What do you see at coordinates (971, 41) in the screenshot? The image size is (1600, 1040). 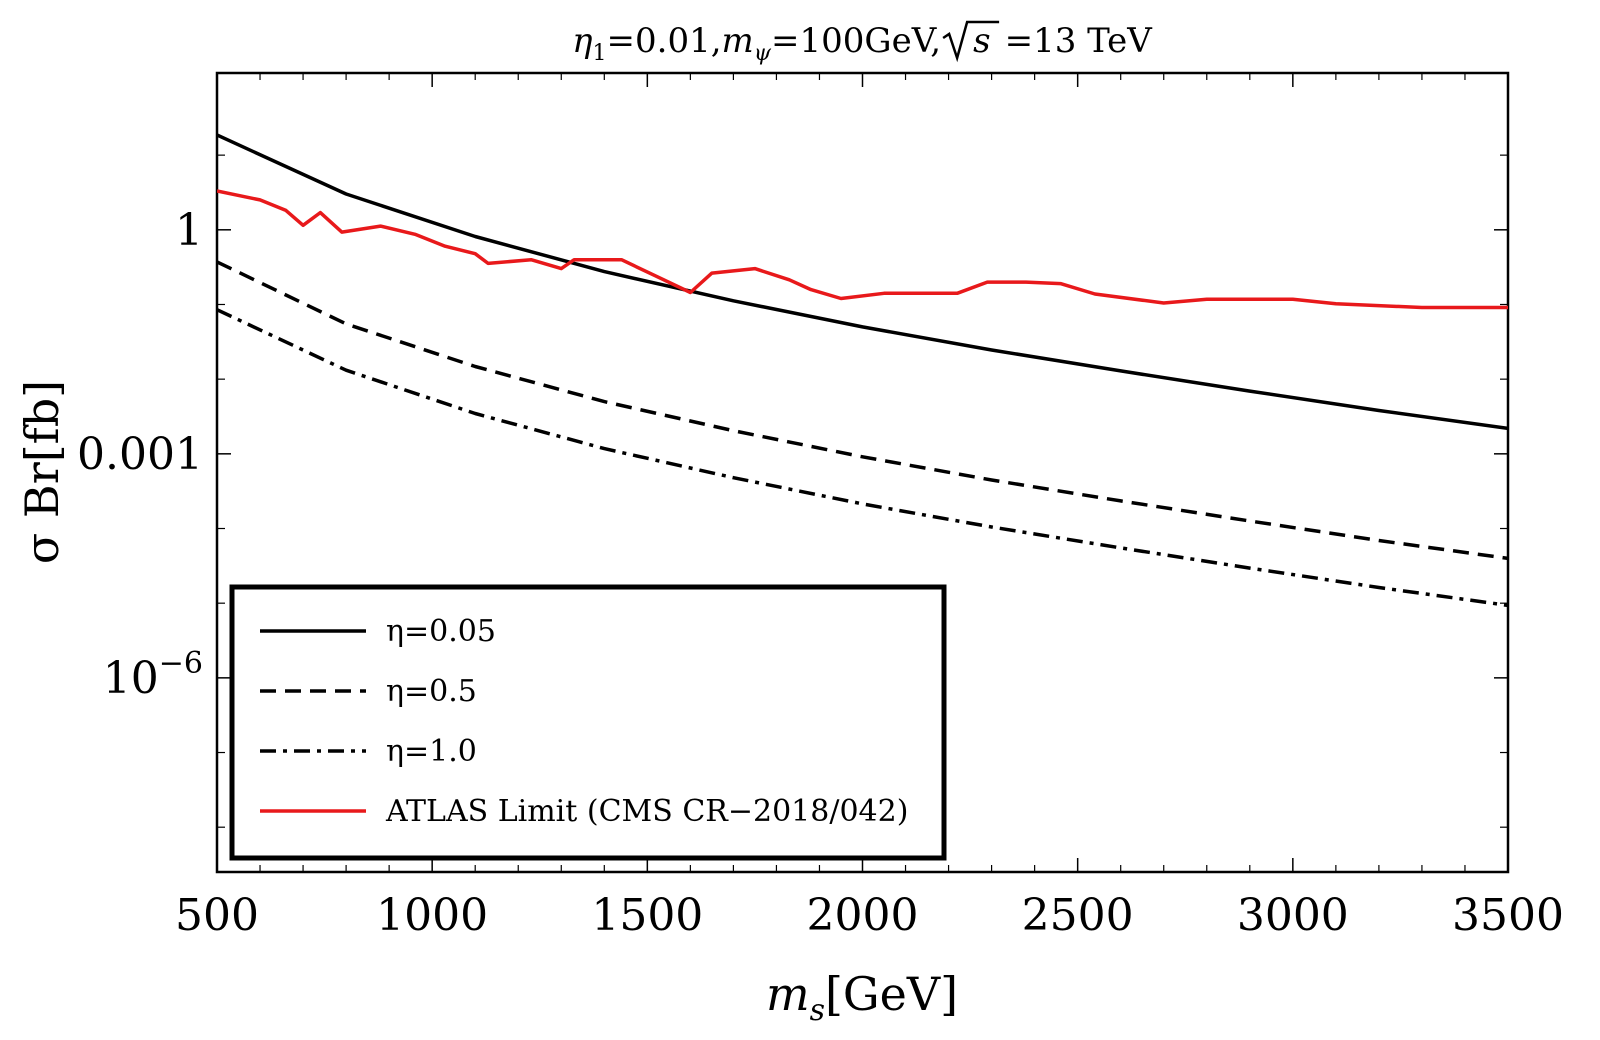 I see `sqrt-icon` at bounding box center [971, 41].